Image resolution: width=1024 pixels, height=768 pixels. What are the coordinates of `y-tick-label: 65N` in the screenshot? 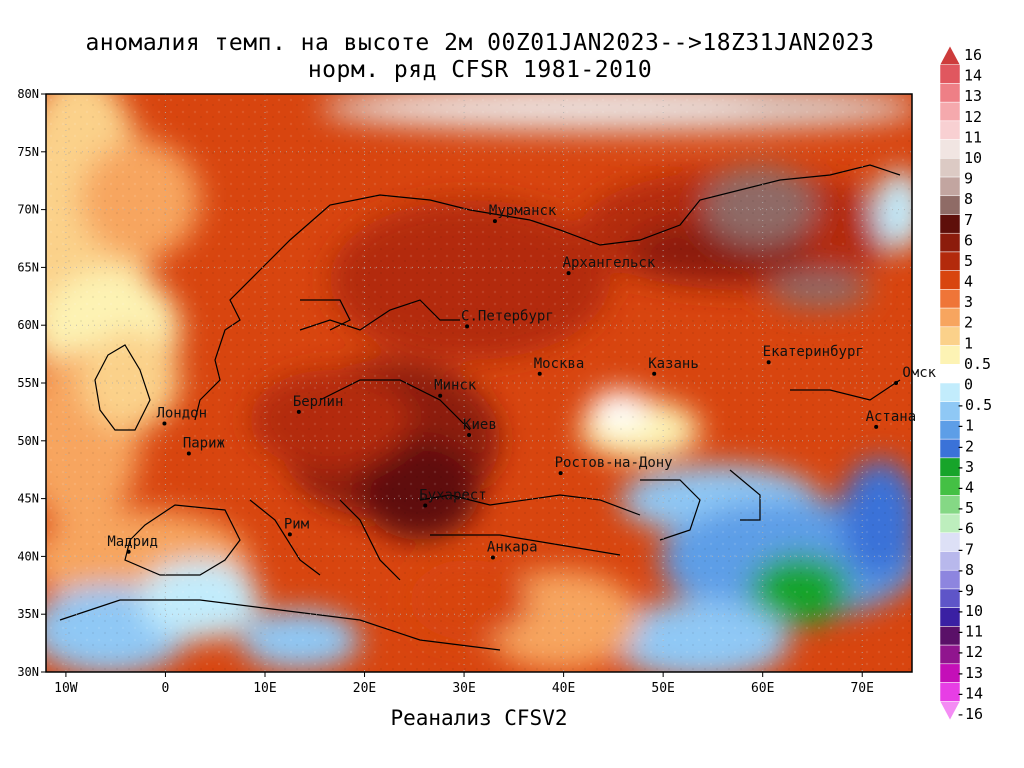 It's located at (28, 267).